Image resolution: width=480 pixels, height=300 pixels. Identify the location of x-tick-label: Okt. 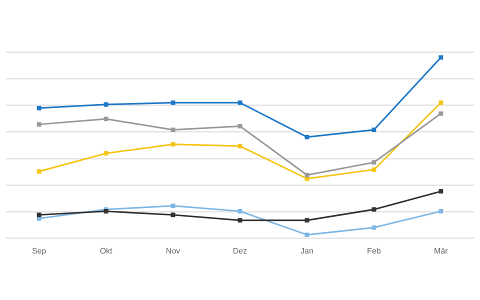
(107, 251).